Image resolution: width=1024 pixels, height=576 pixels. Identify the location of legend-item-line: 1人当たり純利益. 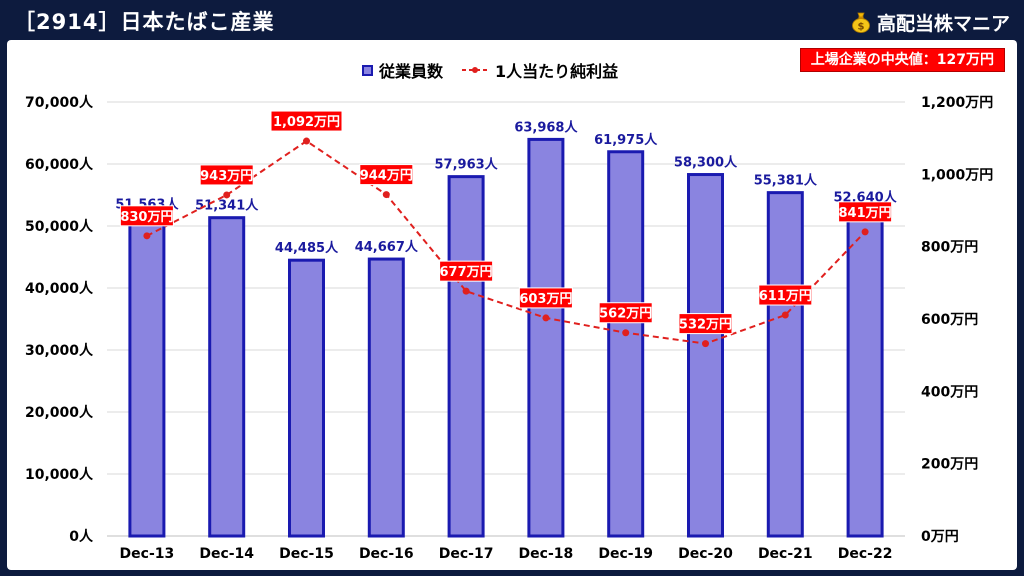
(539, 70).